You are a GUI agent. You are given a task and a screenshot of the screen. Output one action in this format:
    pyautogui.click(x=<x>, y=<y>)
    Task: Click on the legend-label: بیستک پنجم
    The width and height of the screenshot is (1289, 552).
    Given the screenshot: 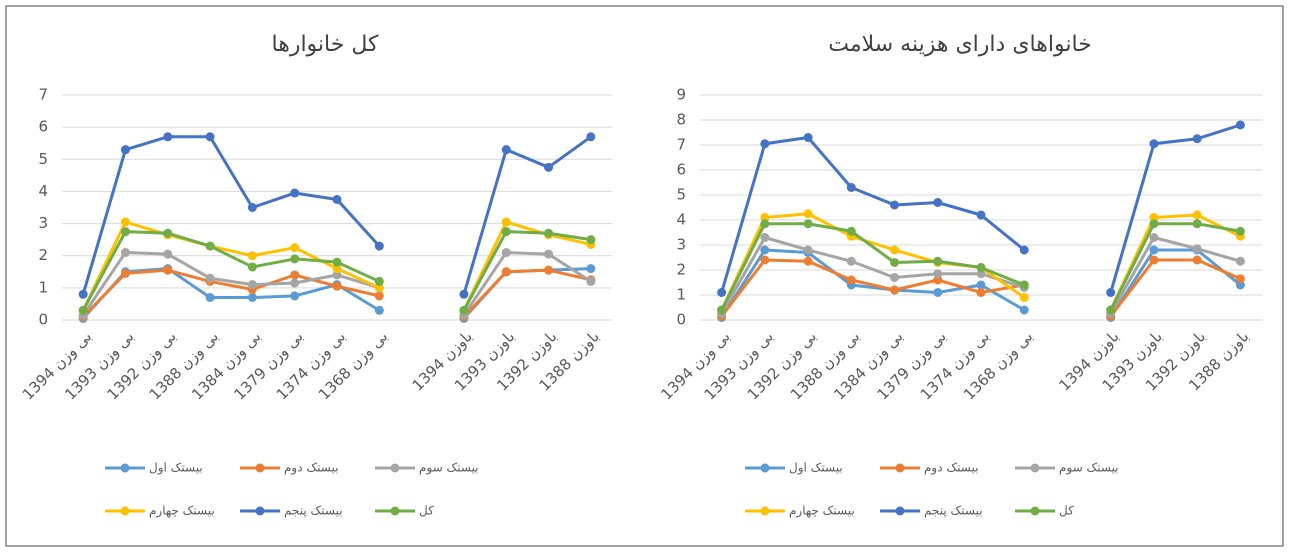 What is the action you would take?
    pyautogui.click(x=313, y=511)
    